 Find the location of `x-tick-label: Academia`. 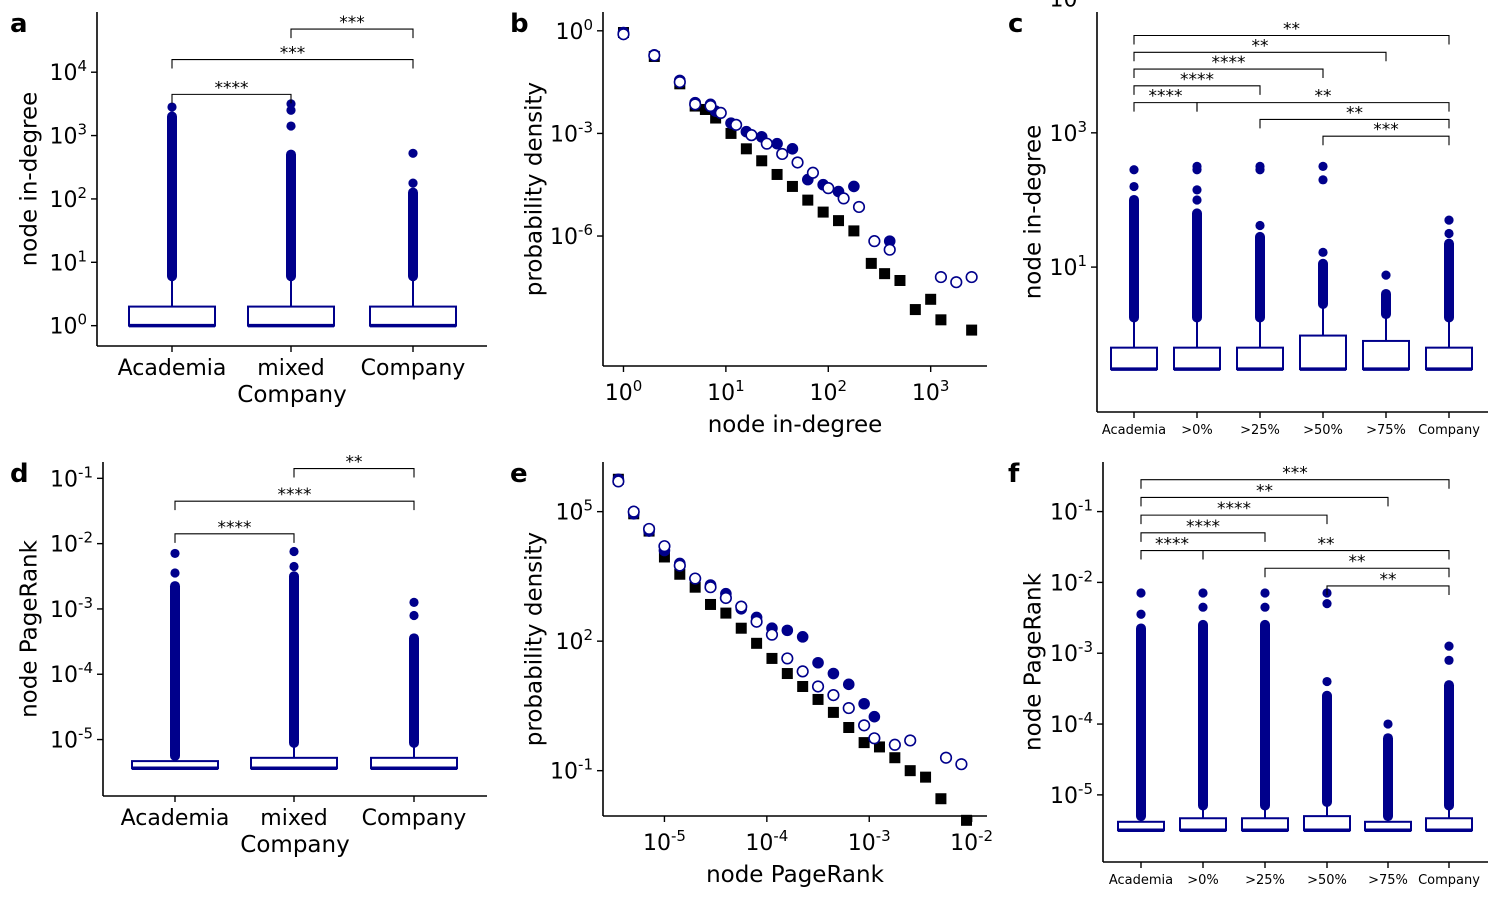

x-tick-label: Academia is located at coordinates (175, 818).